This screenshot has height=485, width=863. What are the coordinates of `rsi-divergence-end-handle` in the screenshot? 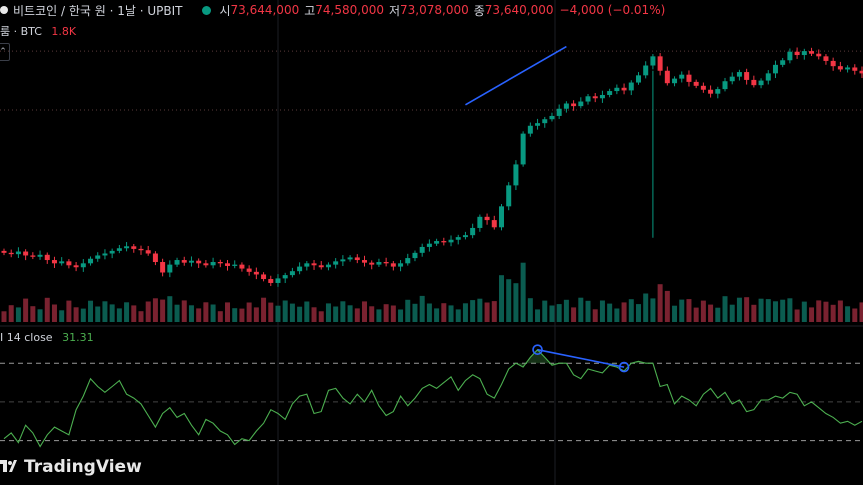 It's located at (624, 367).